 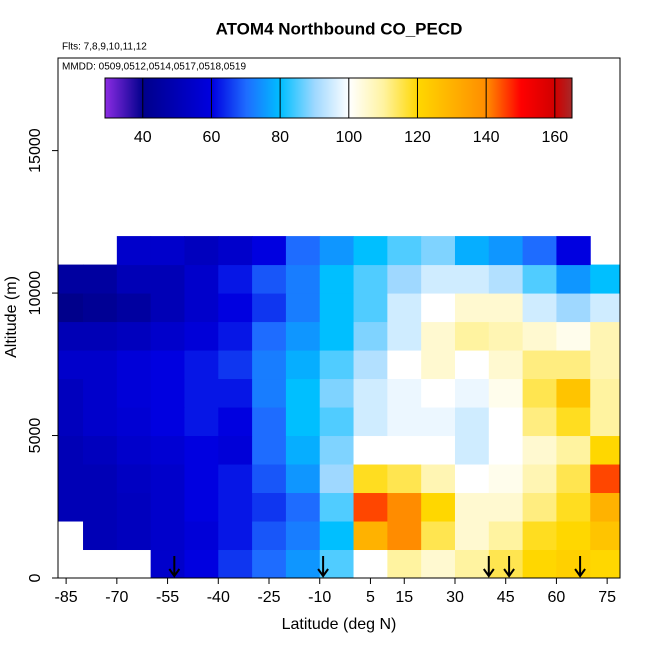 What do you see at coordinates (486, 137) in the screenshot?
I see `colorbar-tick-label: 140` at bounding box center [486, 137].